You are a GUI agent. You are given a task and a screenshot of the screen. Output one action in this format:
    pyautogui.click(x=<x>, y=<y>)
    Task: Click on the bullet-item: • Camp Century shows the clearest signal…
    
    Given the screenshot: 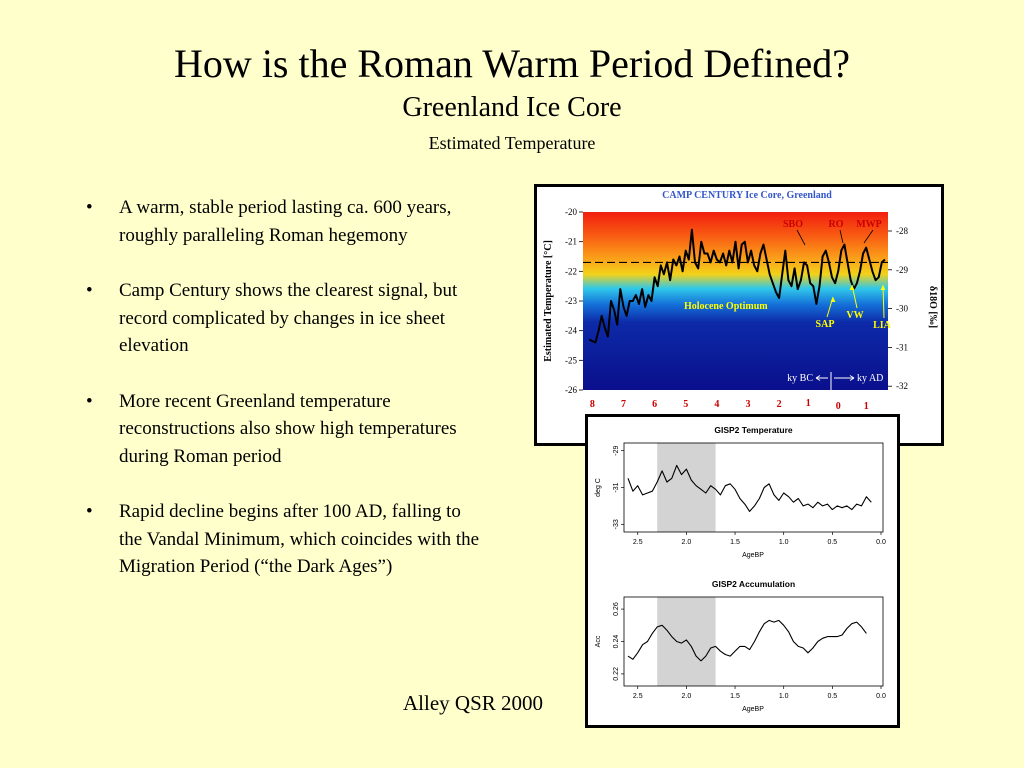 What is the action you would take?
    pyautogui.click(x=284, y=318)
    